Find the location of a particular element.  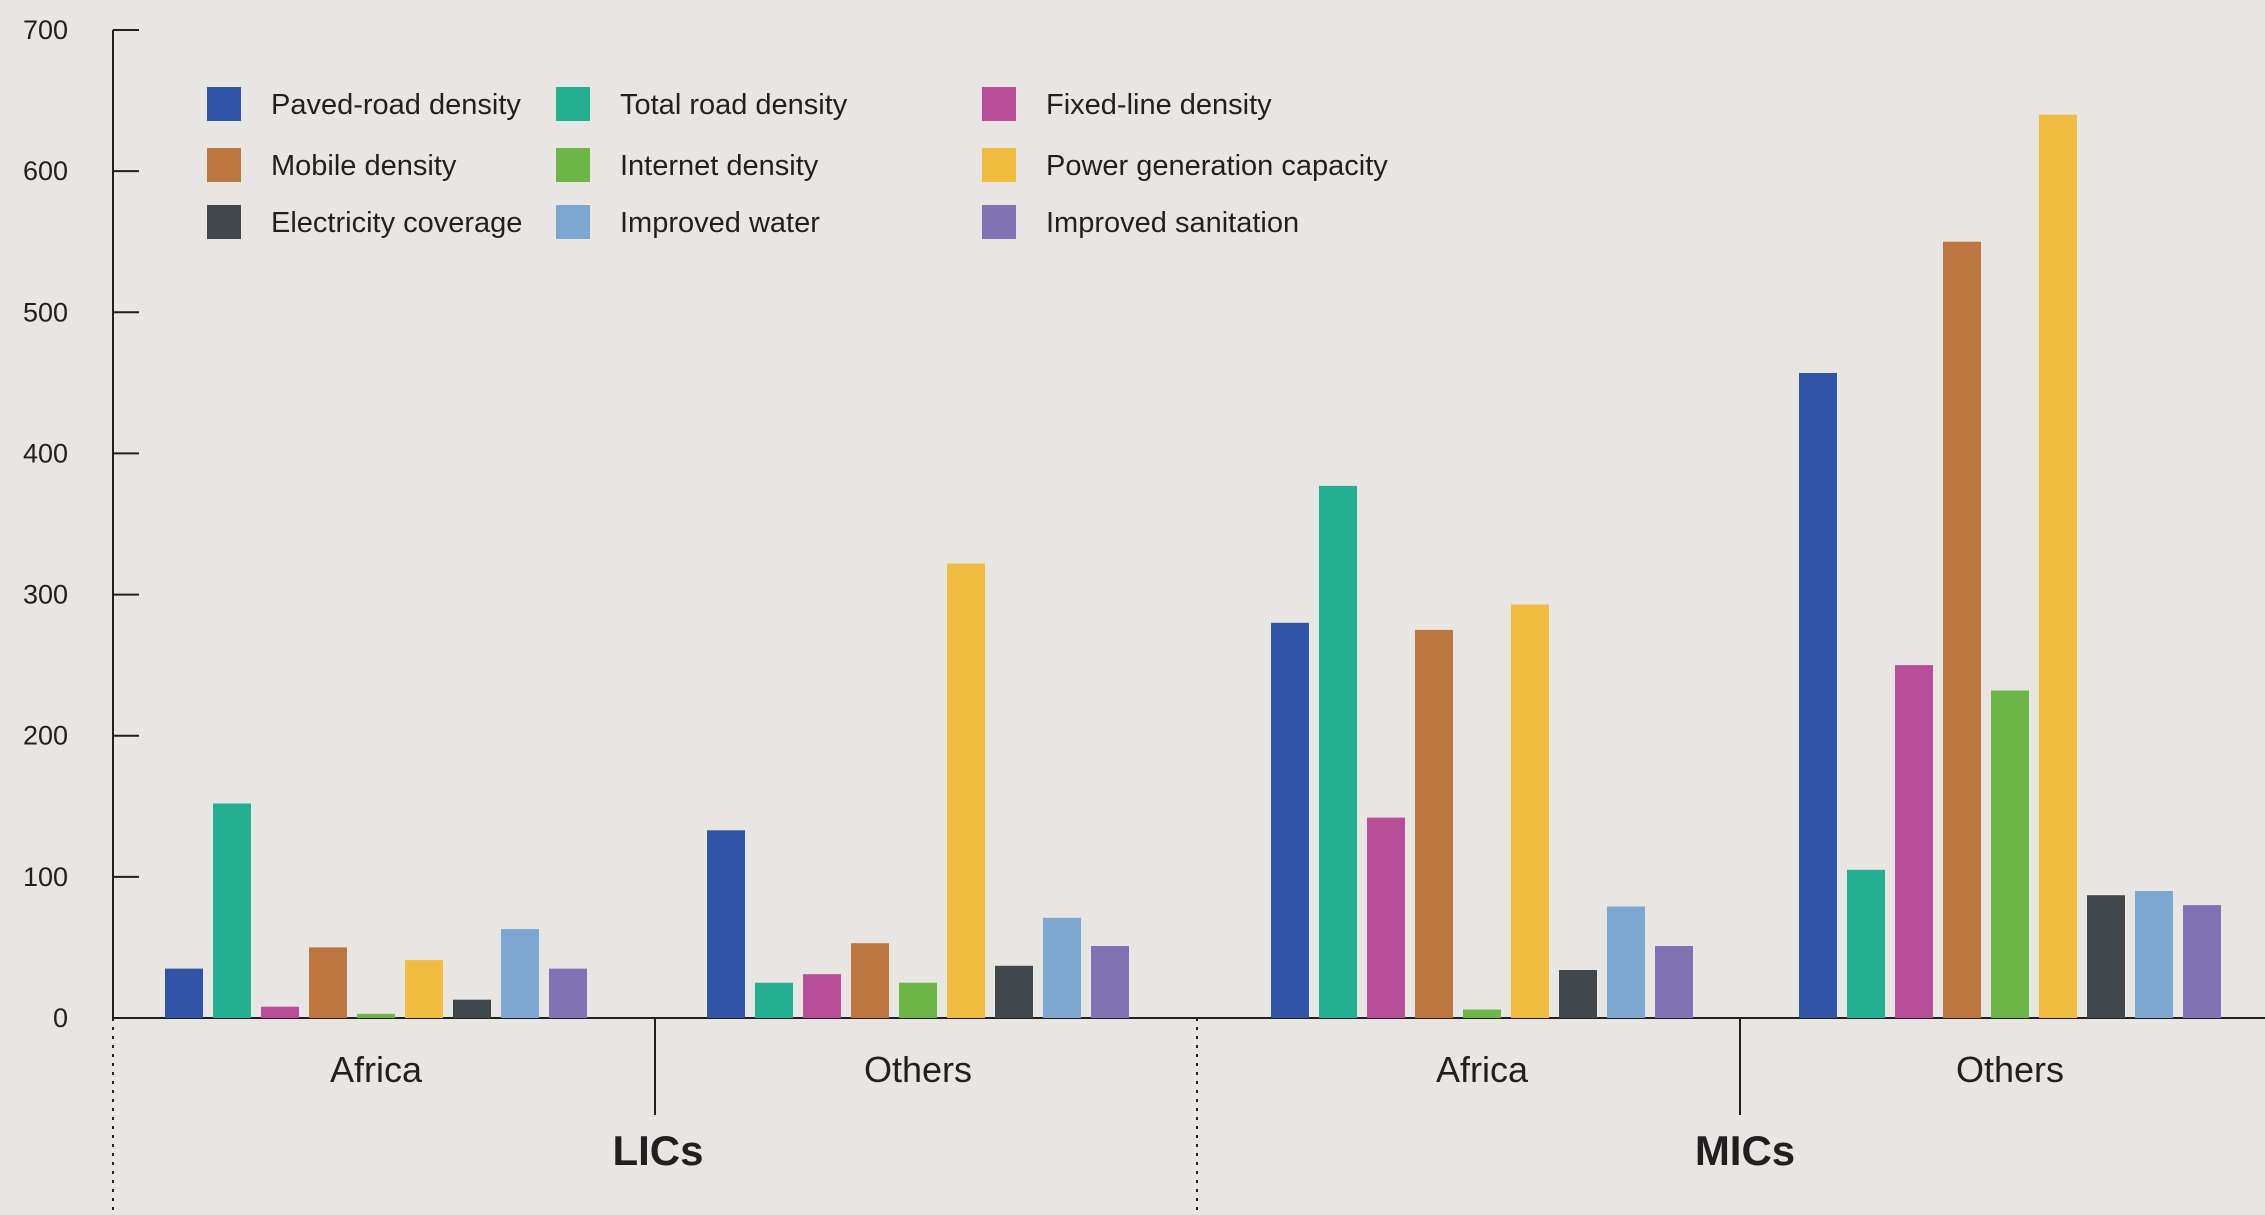

bar-lics-africa-paved-road-density is located at coordinates (184, 993).